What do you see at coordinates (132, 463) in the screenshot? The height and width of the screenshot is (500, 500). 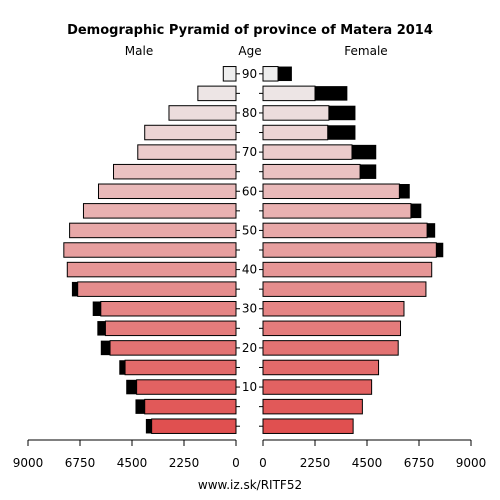 I see `male-x-tick-label: 4500` at bounding box center [132, 463].